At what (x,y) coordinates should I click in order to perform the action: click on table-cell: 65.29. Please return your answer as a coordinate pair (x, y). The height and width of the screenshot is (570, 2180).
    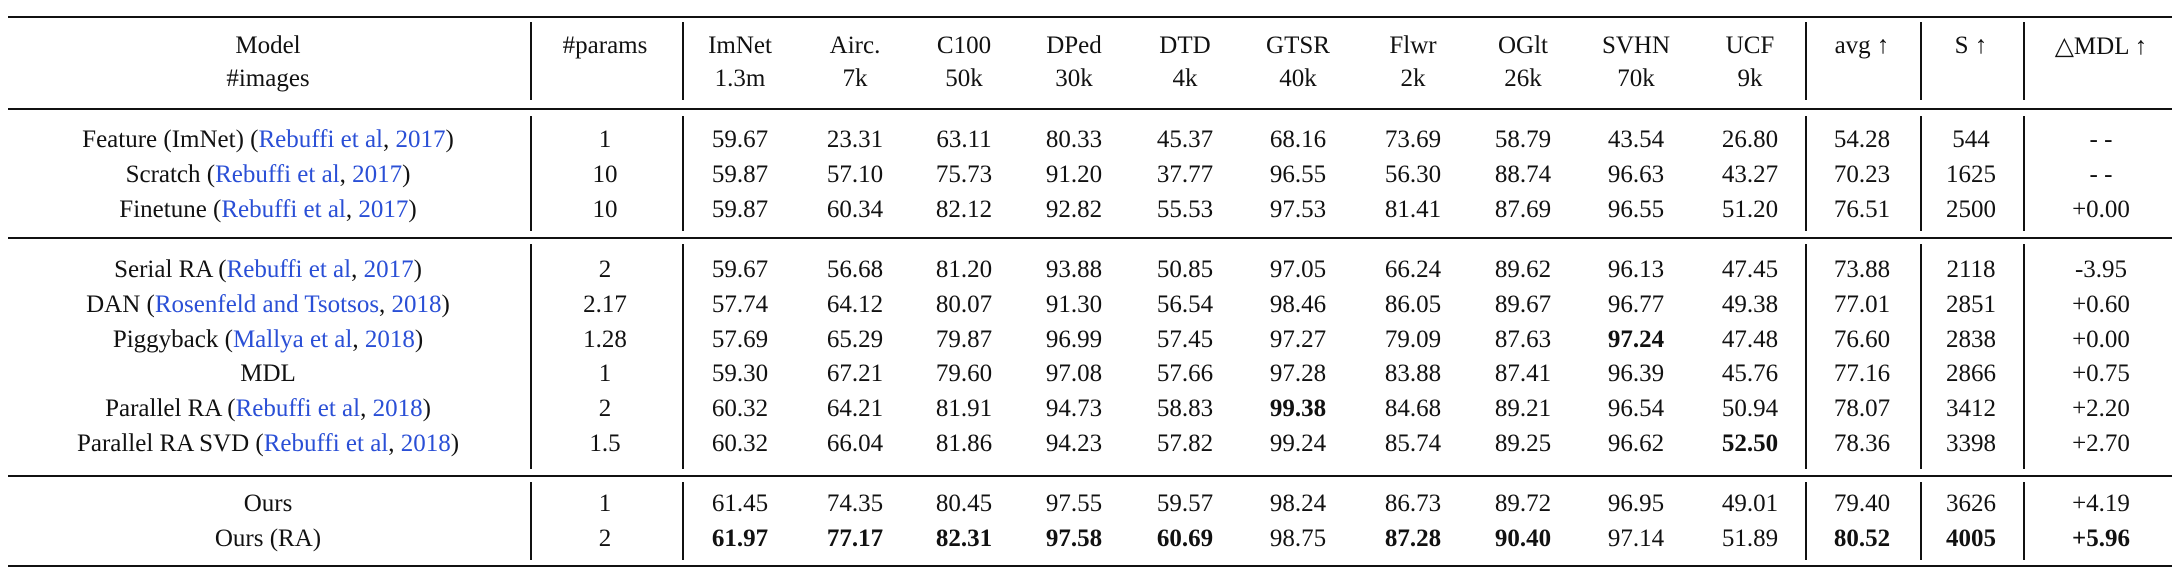
    Looking at the image, I should click on (855, 339).